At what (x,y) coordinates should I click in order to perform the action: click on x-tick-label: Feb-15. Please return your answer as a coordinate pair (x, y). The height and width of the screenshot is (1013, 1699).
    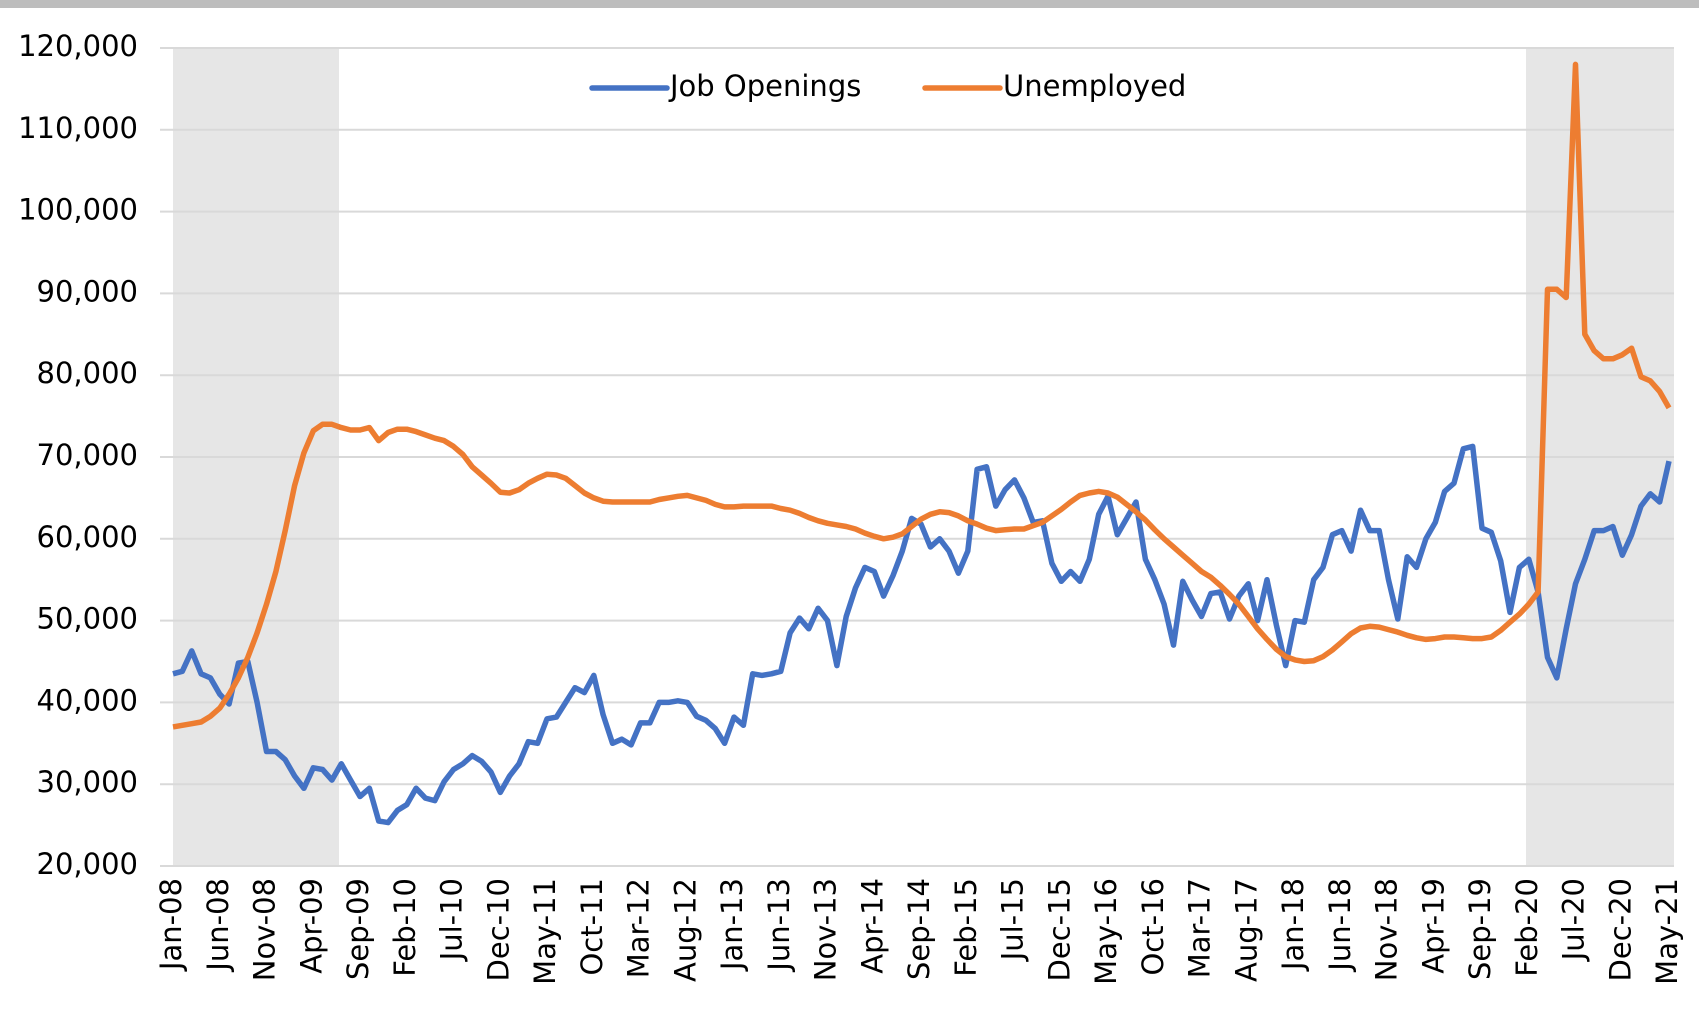
    Looking at the image, I should click on (966, 927).